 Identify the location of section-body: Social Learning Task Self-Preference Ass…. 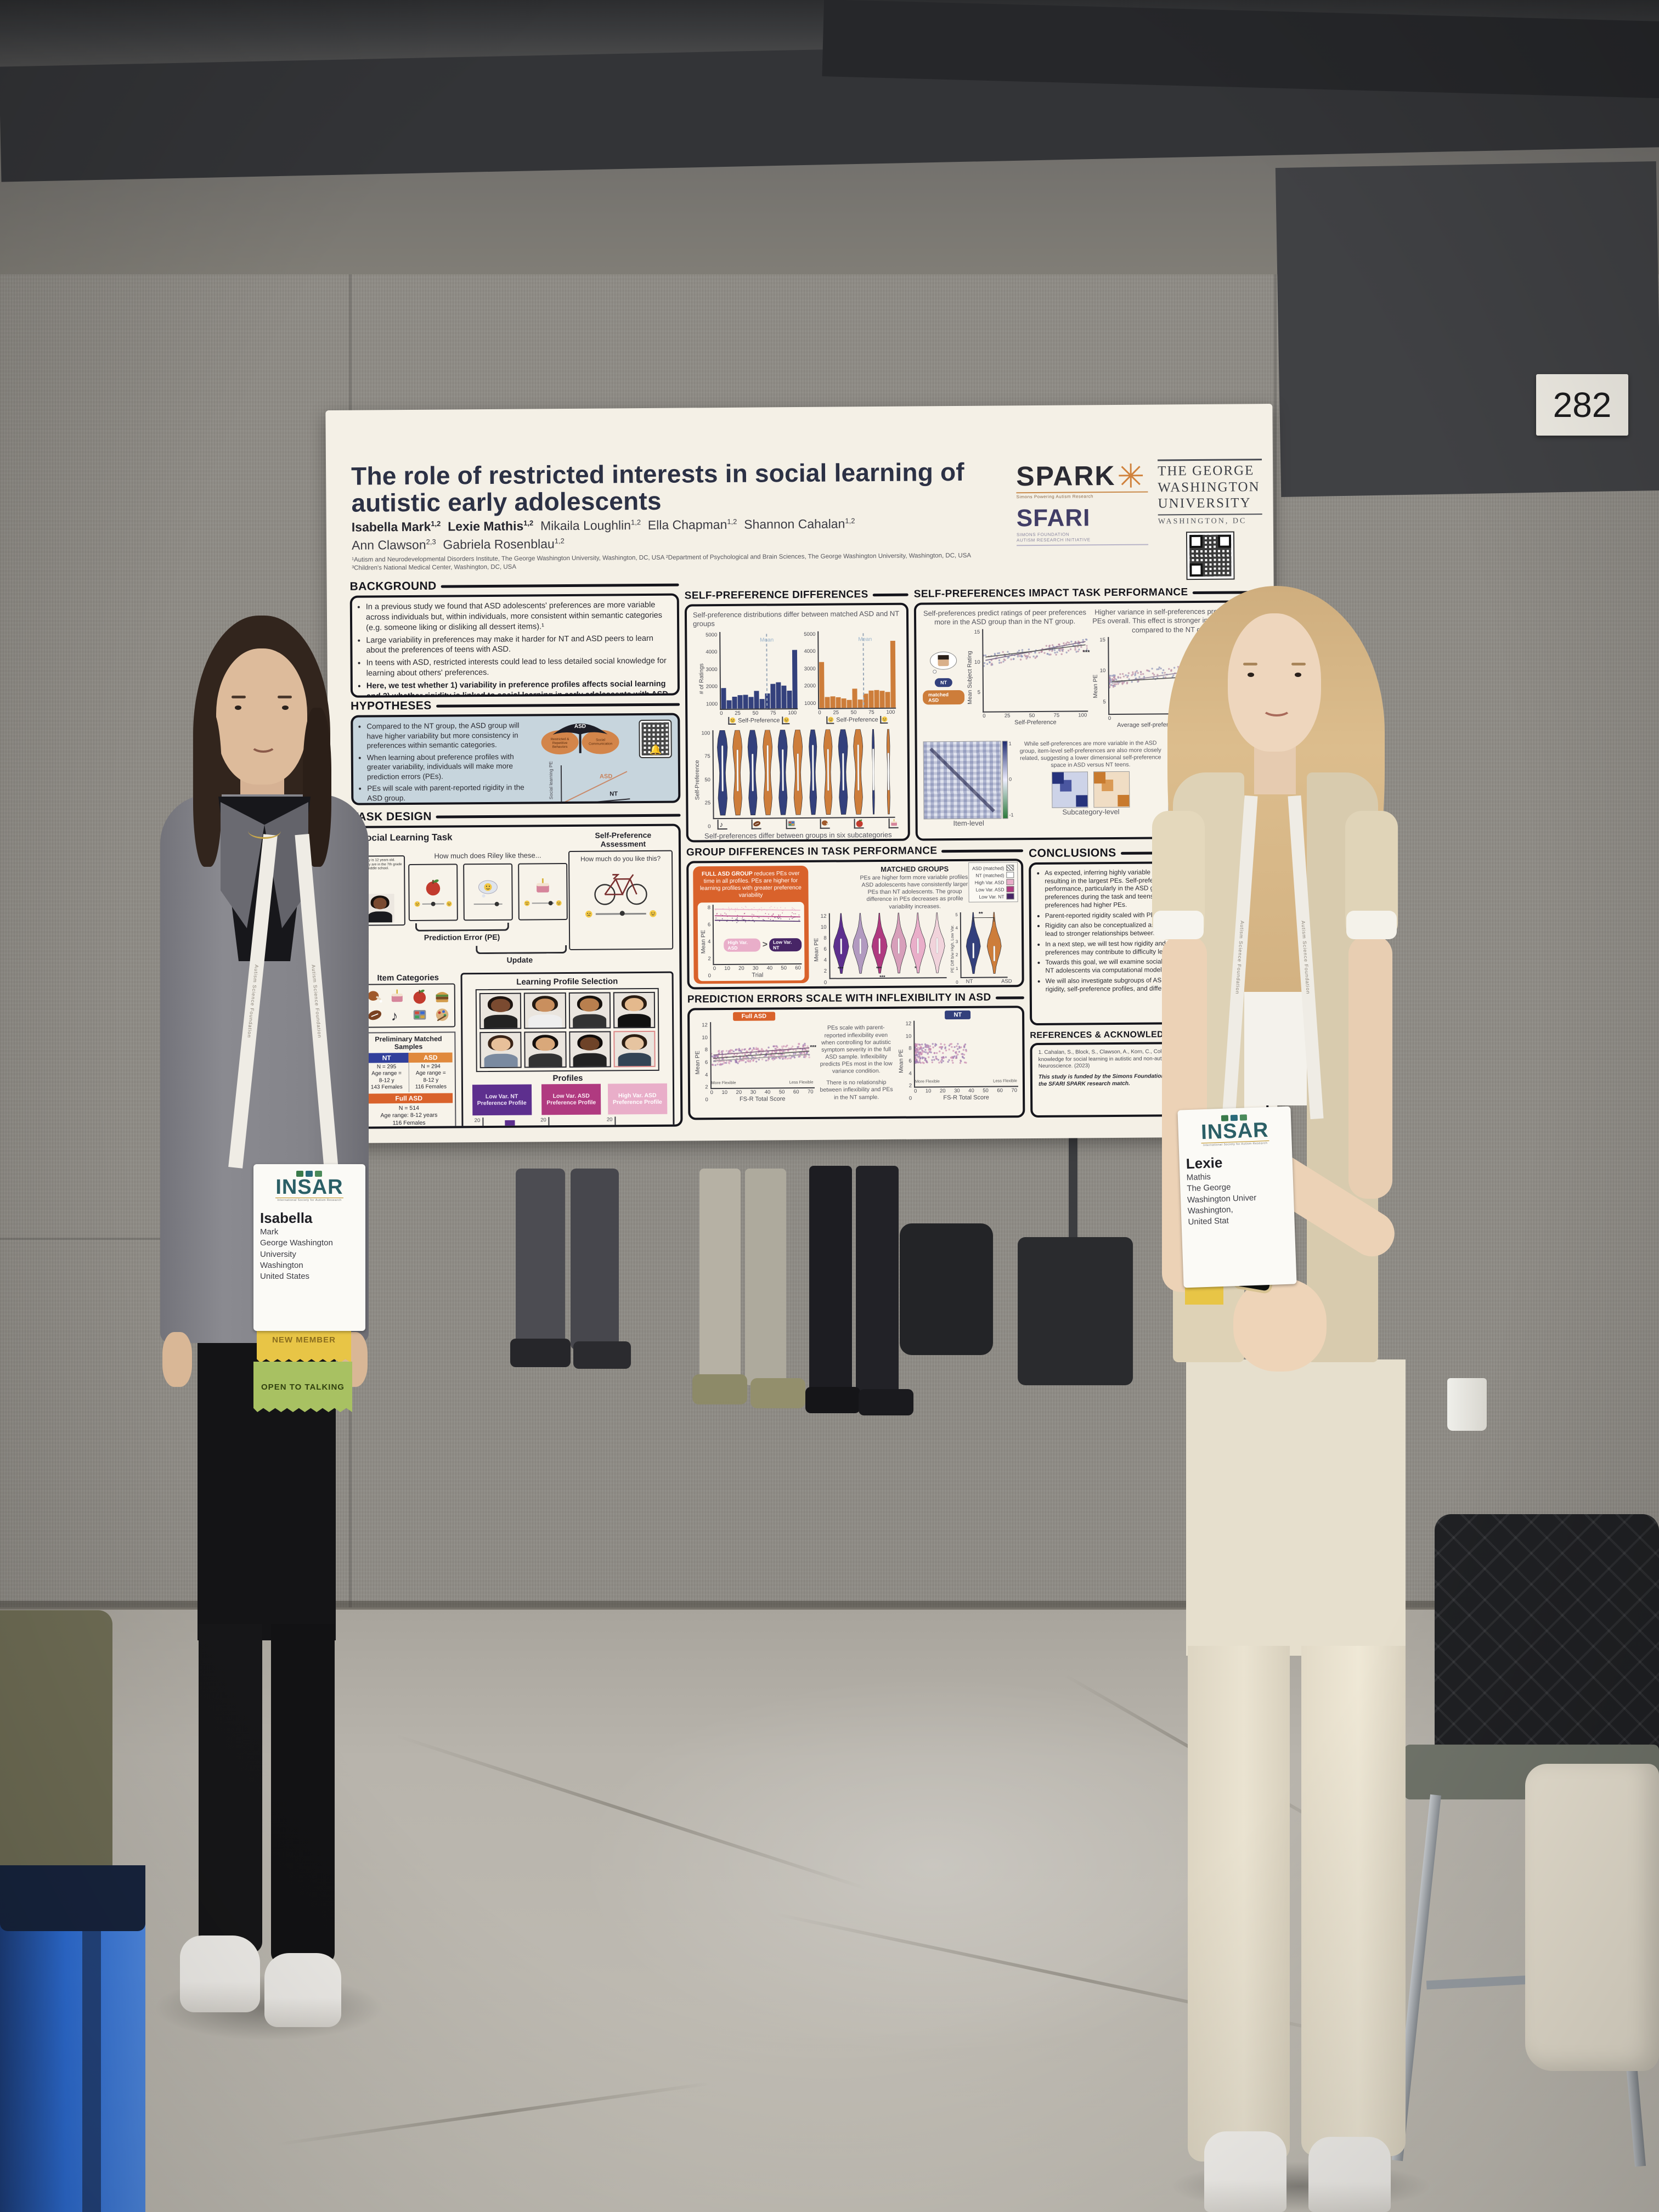
(517, 976).